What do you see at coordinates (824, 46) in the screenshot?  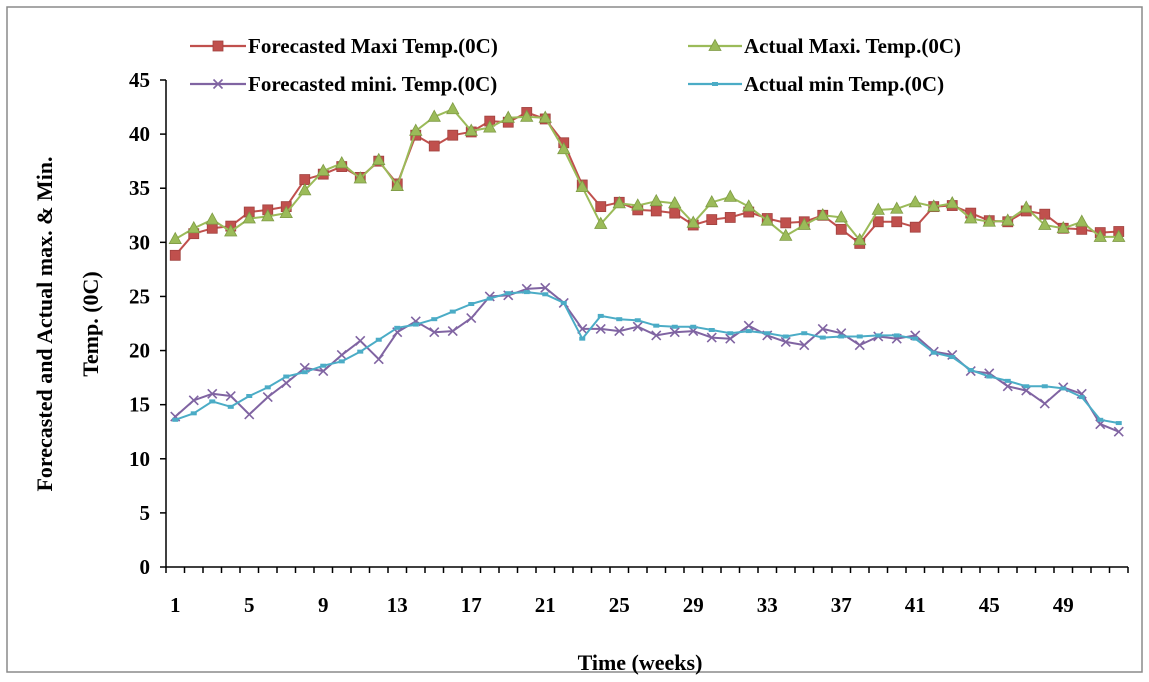 I see `legend-item: Actual Maxi. Temp.(0C)` at bounding box center [824, 46].